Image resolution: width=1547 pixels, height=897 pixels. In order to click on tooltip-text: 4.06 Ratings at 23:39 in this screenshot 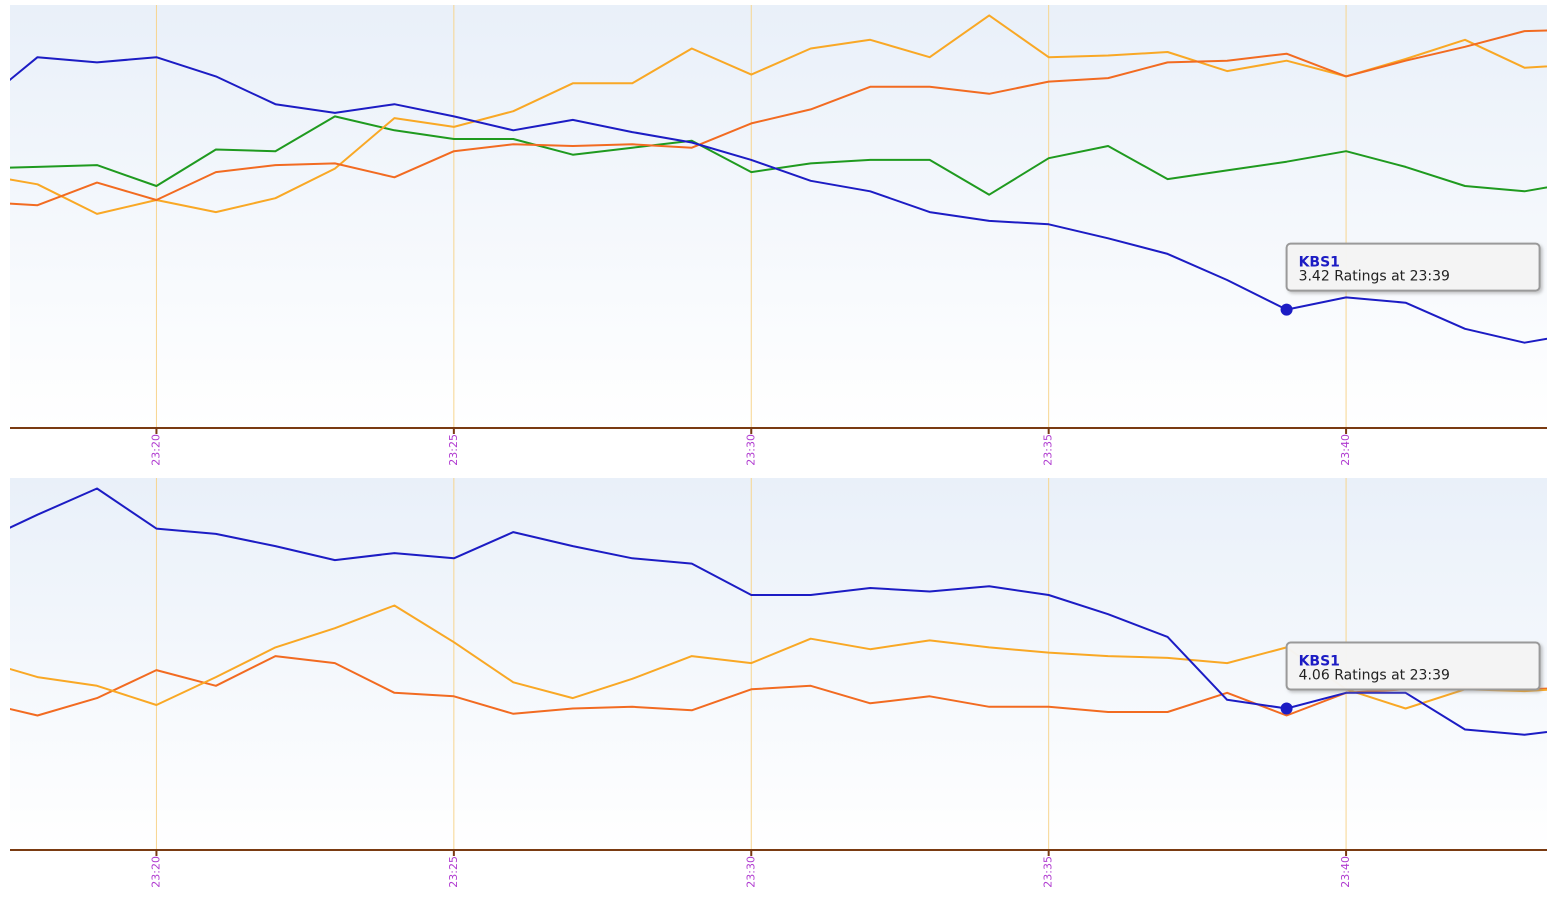, I will do `click(1374, 676)`.